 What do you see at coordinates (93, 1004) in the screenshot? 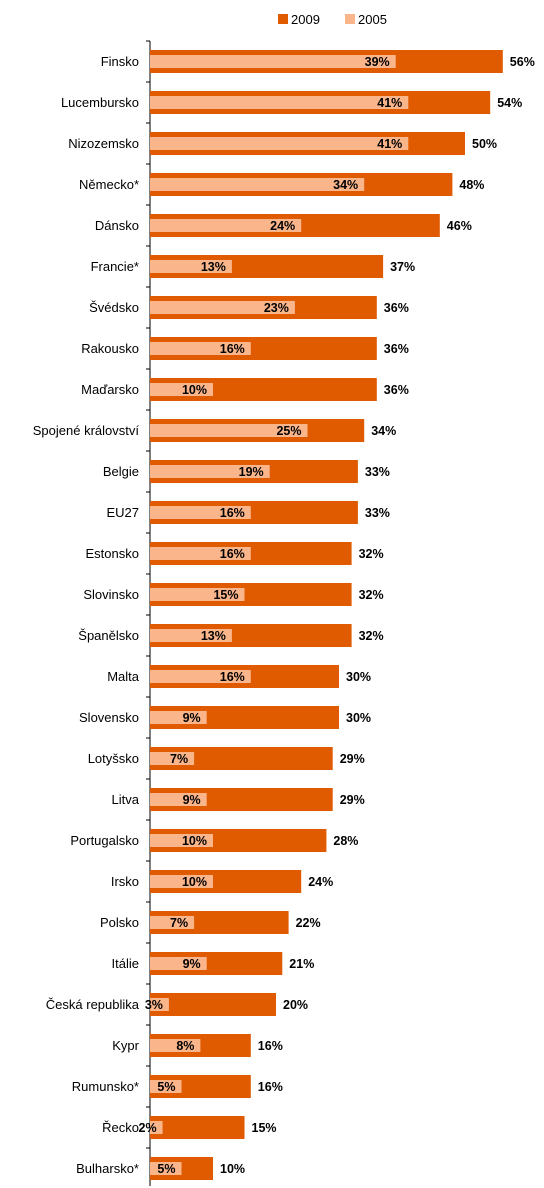
I see `category-label-ceska-republika: Česká republika` at bounding box center [93, 1004].